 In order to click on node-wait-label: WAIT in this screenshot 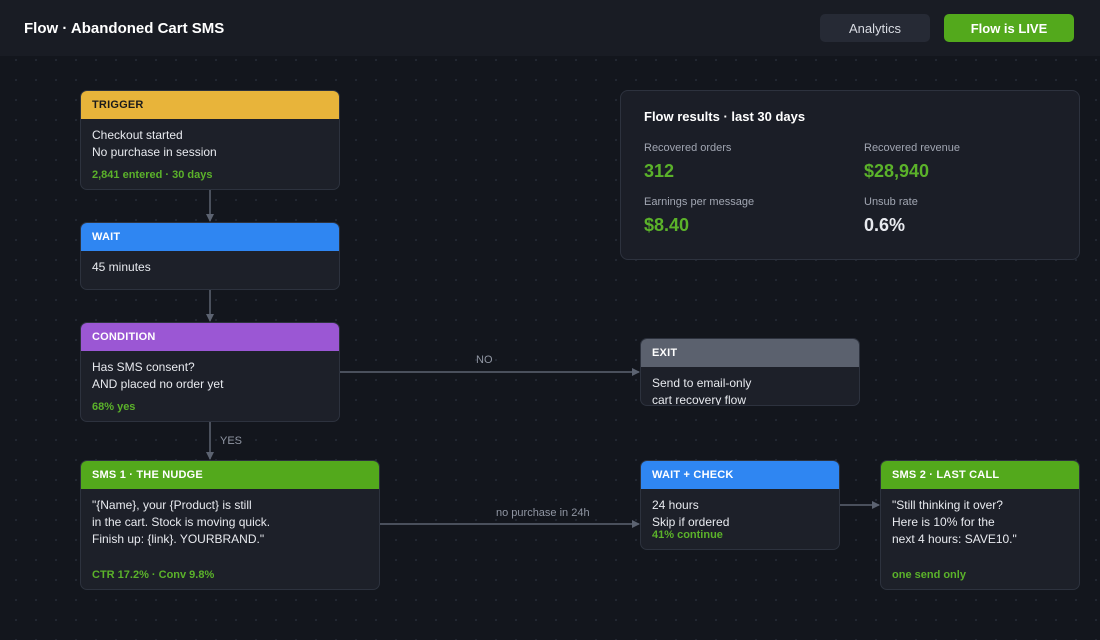, I will do `click(210, 237)`.